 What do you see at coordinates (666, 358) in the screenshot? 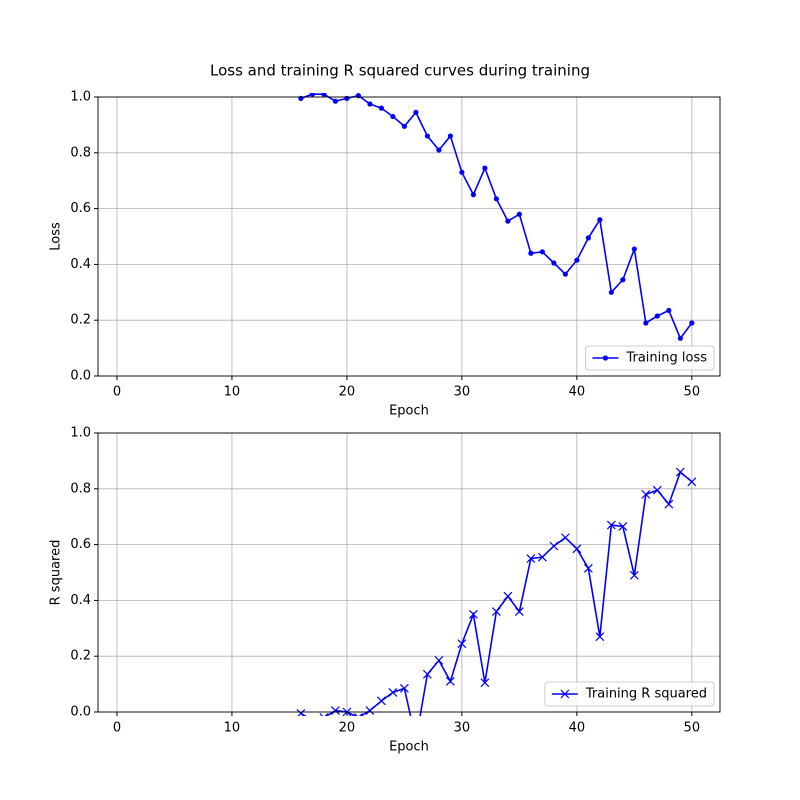
I see `legend-label: Training loss` at bounding box center [666, 358].